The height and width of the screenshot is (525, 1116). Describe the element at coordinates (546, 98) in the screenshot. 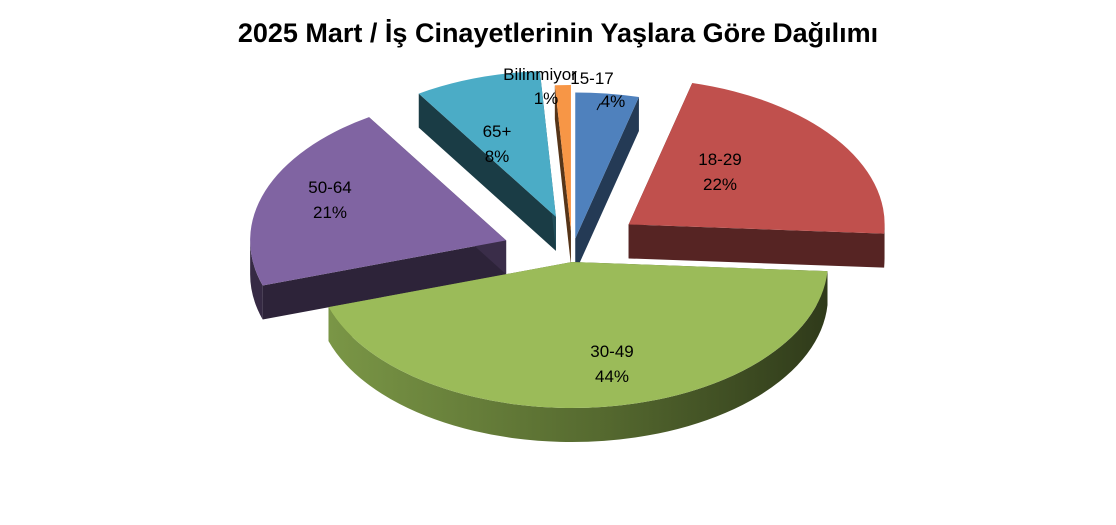

I see `slice-value-bilinmiyor: 1%` at that location.